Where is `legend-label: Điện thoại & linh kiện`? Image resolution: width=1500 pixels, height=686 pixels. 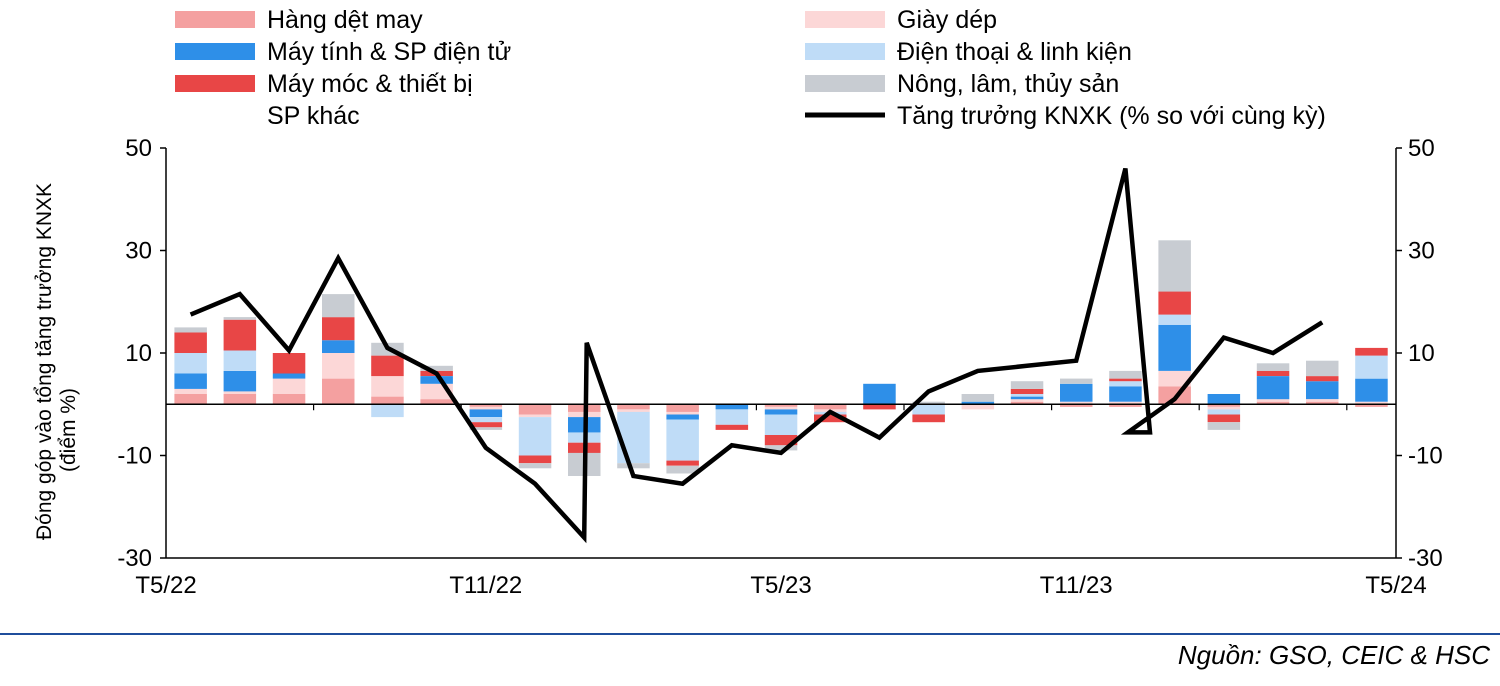 legend-label: Điện thoại & linh kiện is located at coordinates (1014, 52).